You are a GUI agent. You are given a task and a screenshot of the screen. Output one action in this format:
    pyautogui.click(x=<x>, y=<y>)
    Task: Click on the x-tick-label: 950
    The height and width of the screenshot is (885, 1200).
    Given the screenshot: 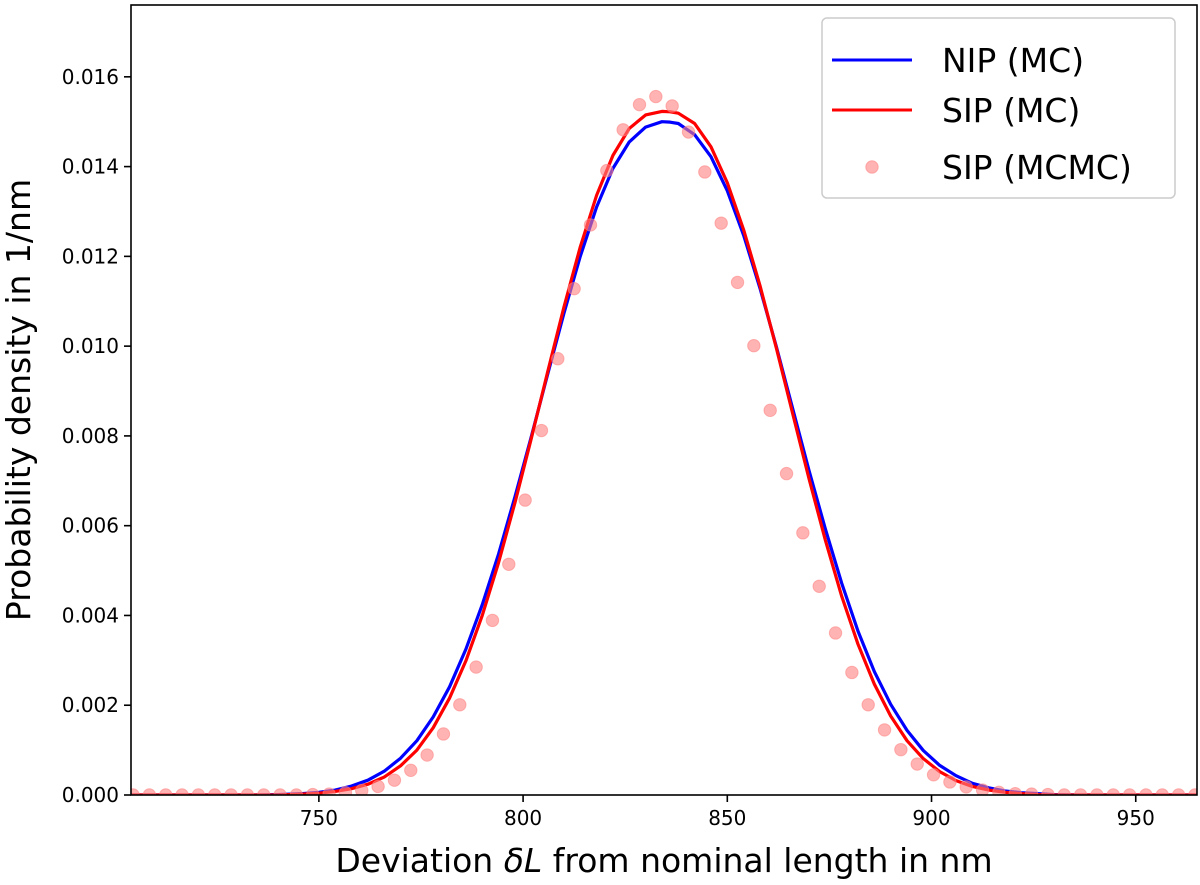 What is the action you would take?
    pyautogui.click(x=1136, y=818)
    